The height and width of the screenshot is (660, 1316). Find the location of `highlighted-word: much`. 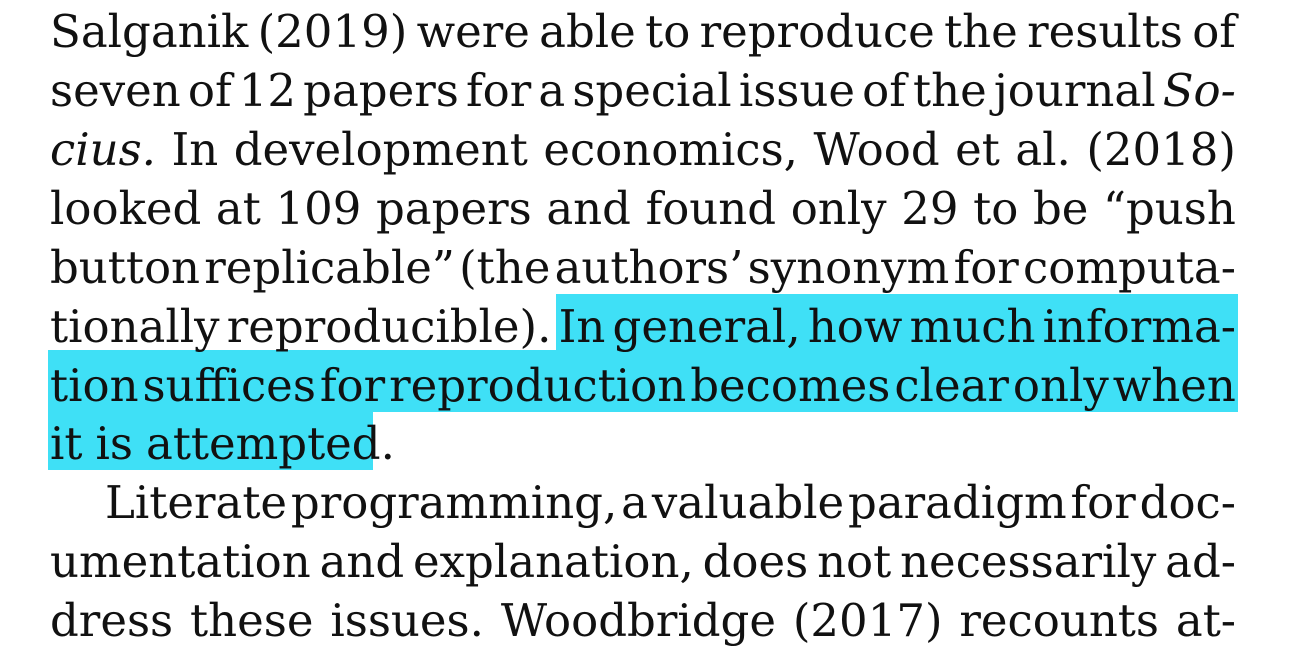

highlighted-word: much is located at coordinates (972, 326).